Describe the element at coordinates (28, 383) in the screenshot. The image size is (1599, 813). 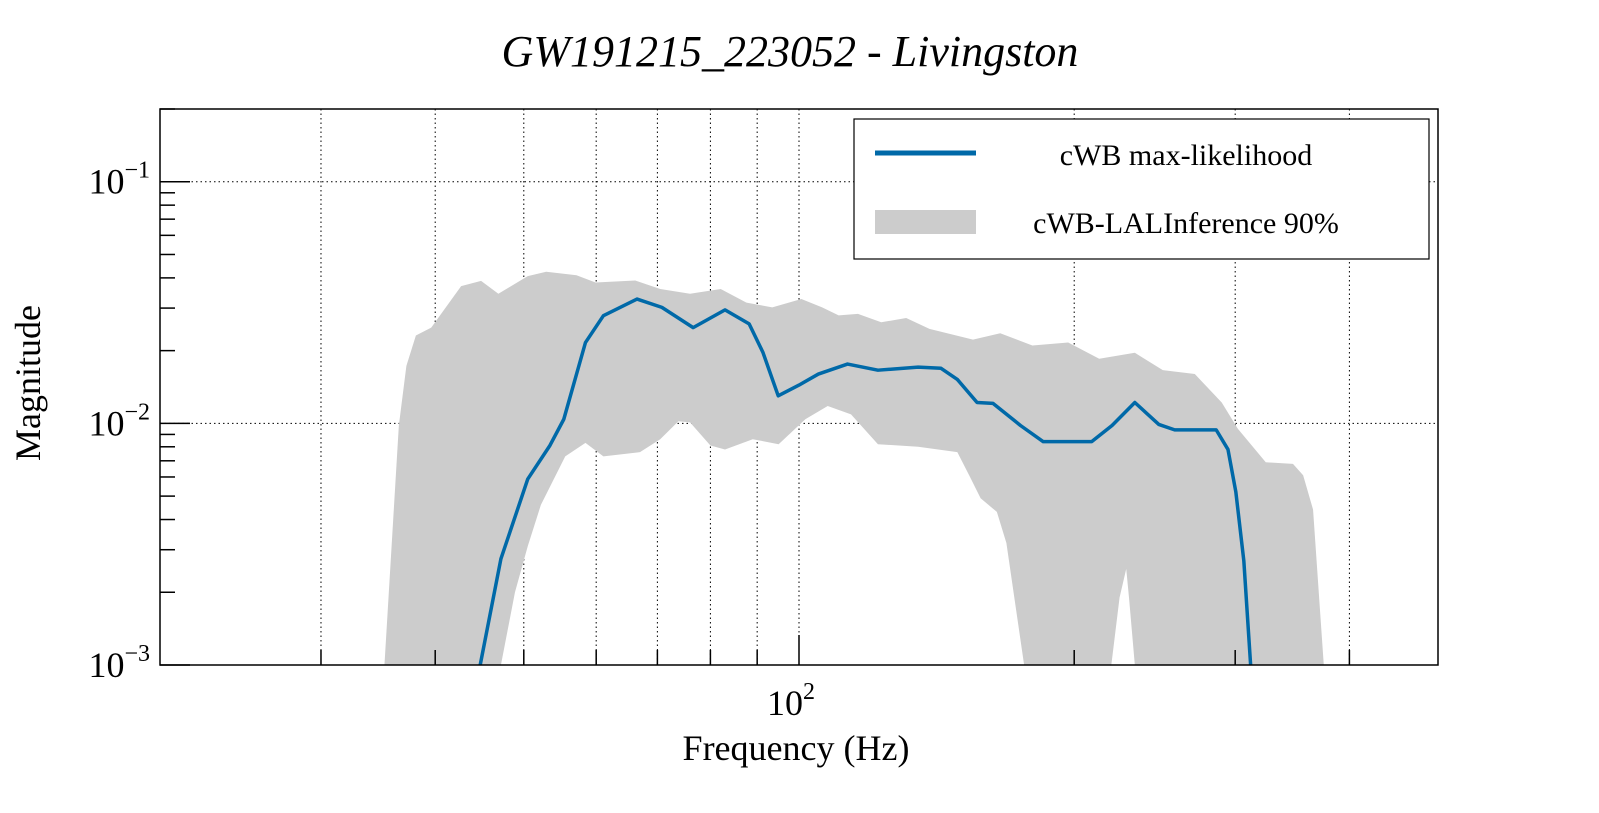
I see `y-axis-label: Magnitude` at that location.